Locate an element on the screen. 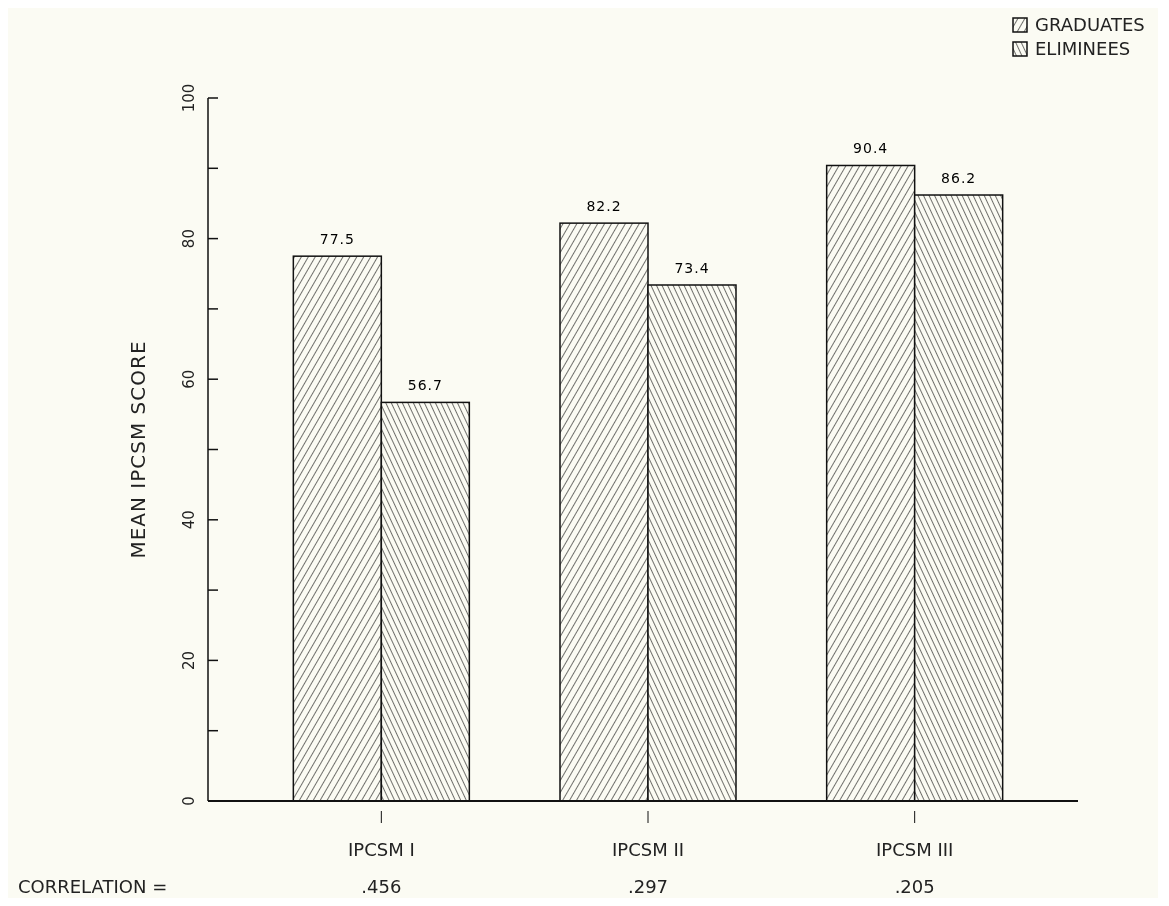 This screenshot has width=1169, height=906. y-tick-label: 20 is located at coordinates (189, 660).